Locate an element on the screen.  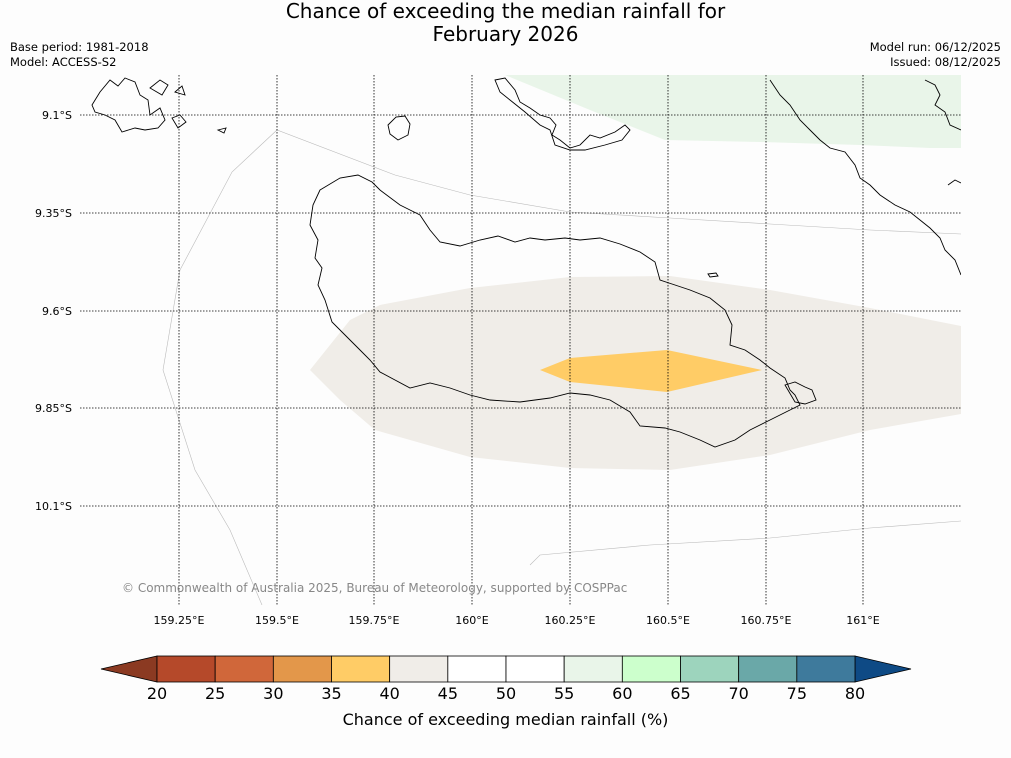
lon-label: 160°E is located at coordinates (471, 620).